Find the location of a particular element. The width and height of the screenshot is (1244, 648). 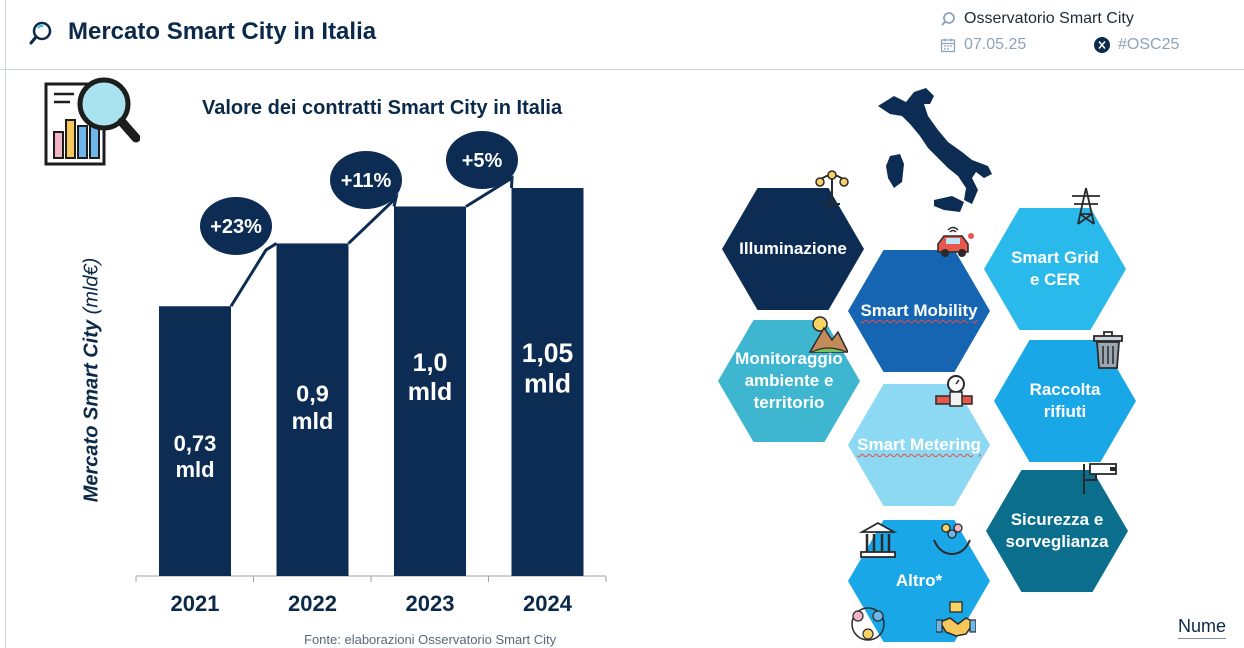

growth-label: +23% is located at coordinates (236, 227).